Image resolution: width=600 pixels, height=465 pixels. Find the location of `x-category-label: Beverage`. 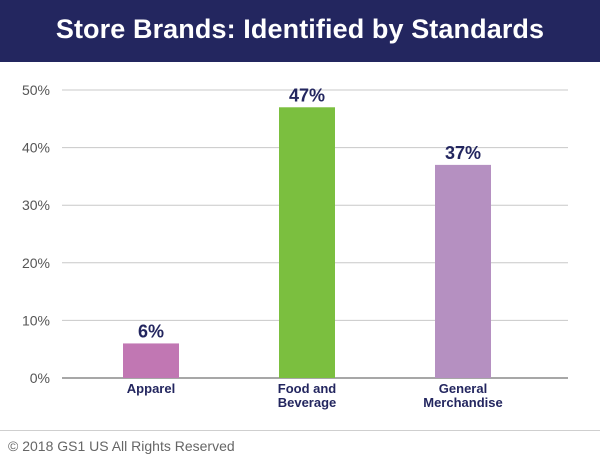

x-category-label: Beverage is located at coordinates (307, 402).